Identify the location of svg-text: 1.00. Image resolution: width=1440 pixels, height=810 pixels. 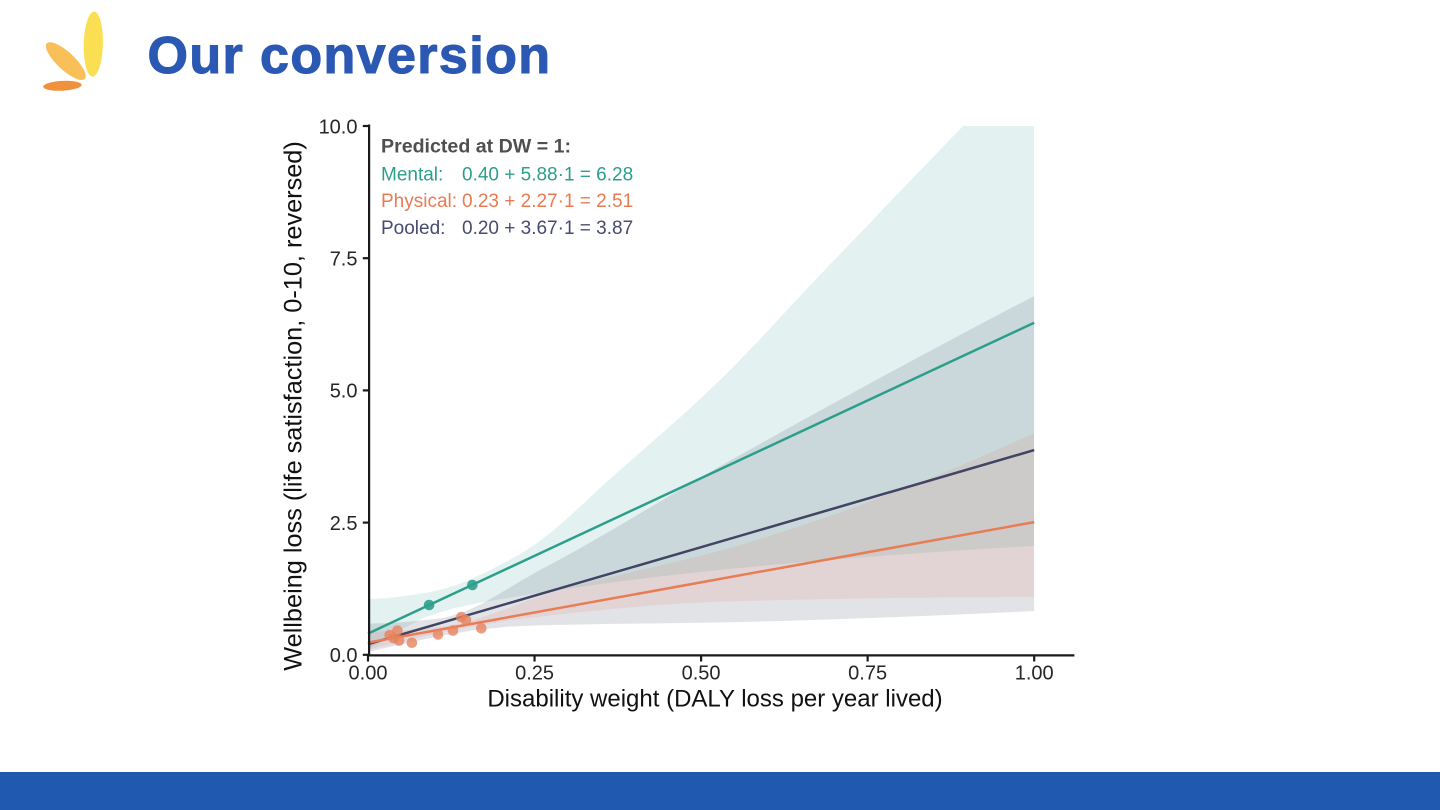
(1034, 674).